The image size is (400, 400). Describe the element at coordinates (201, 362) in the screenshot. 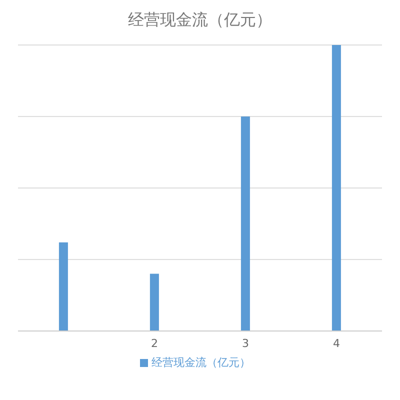

I see `legend-label: 经营现金流（亿元）` at that location.